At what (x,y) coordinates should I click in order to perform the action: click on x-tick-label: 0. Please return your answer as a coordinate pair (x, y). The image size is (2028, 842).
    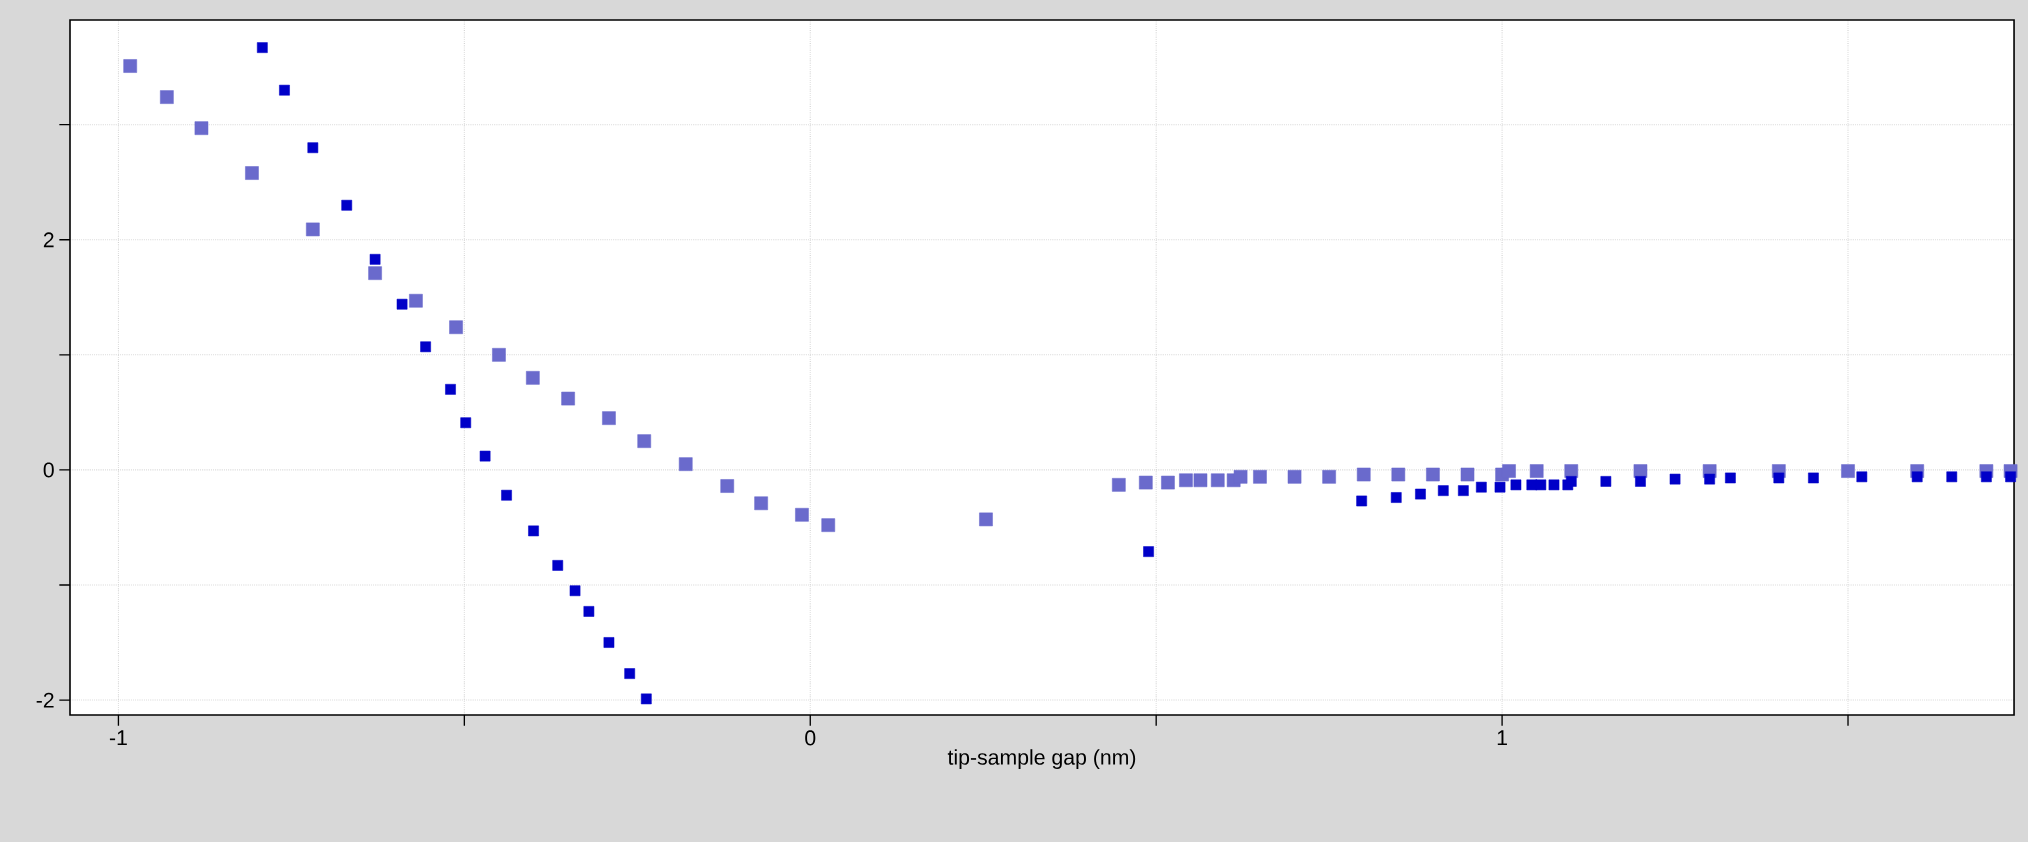
    Looking at the image, I should click on (810, 738).